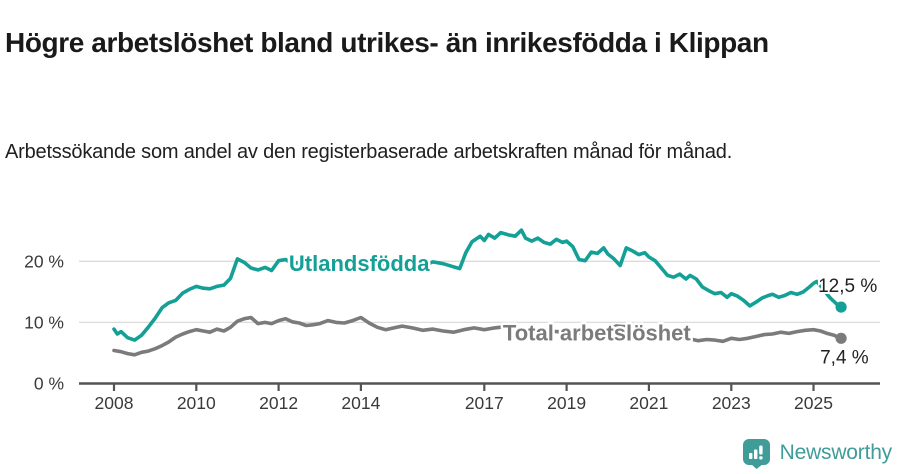 This screenshot has width=900, height=474. Describe the element at coordinates (196, 403) in the screenshot. I see `x-axis-tick-label: 2010` at that location.